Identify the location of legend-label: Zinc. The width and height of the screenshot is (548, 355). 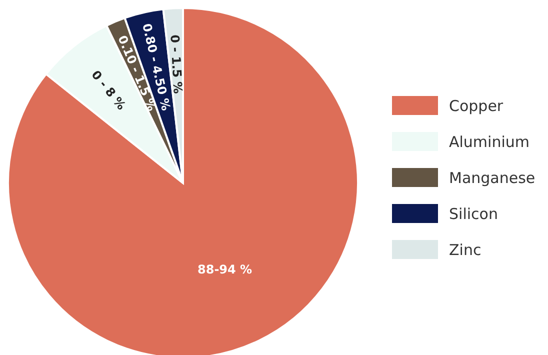
(465, 249).